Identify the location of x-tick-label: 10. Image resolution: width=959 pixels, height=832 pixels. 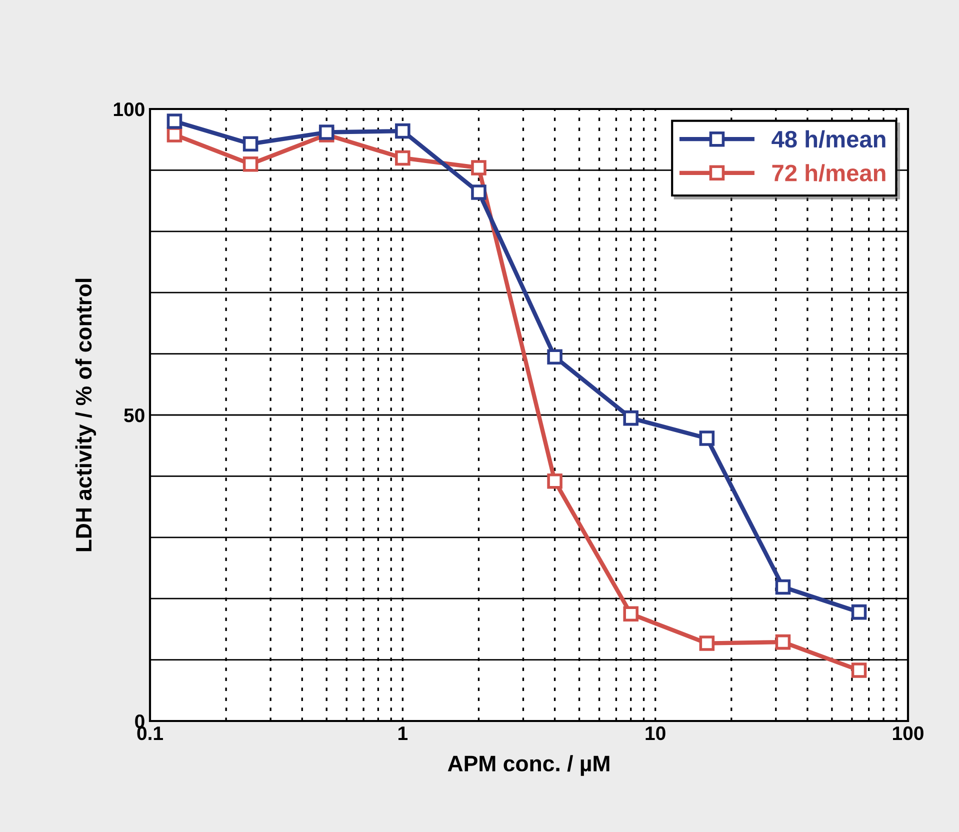
(656, 733).